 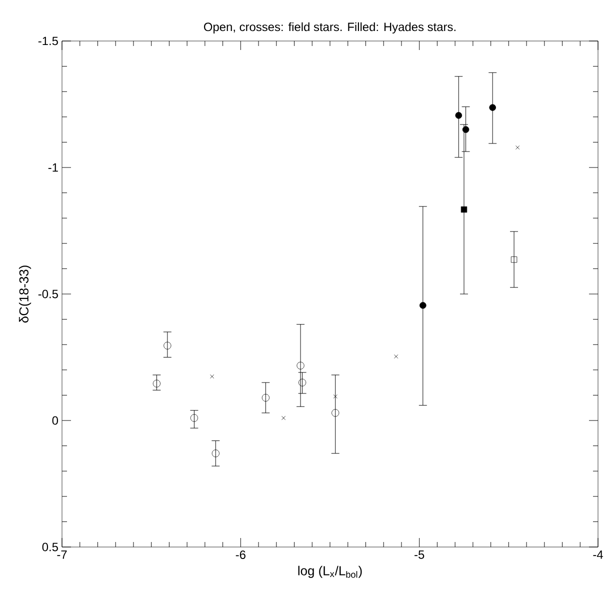 What do you see at coordinates (48, 41) in the screenshot?
I see `y-tick-label: -1.5` at bounding box center [48, 41].